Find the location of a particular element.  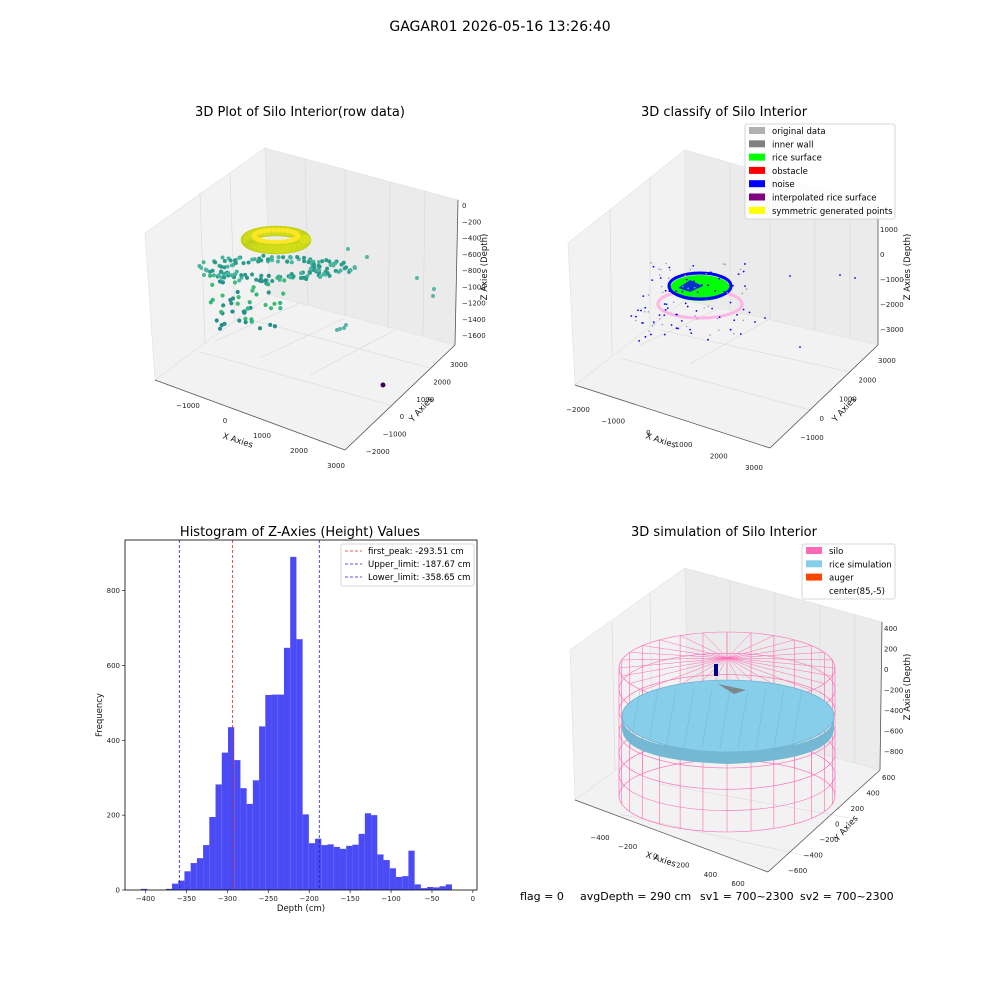

x-tick-label: −250 is located at coordinates (268, 899).